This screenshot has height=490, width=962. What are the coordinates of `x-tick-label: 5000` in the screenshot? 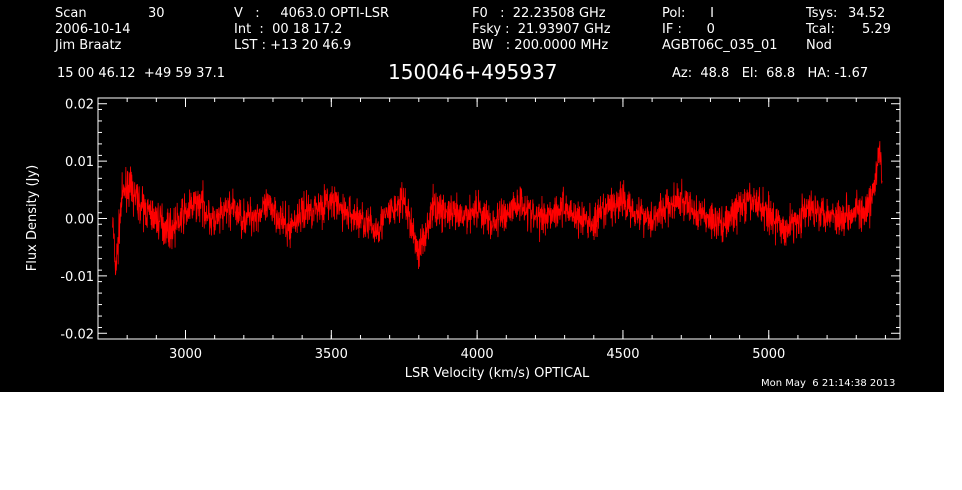 It's located at (768, 354).